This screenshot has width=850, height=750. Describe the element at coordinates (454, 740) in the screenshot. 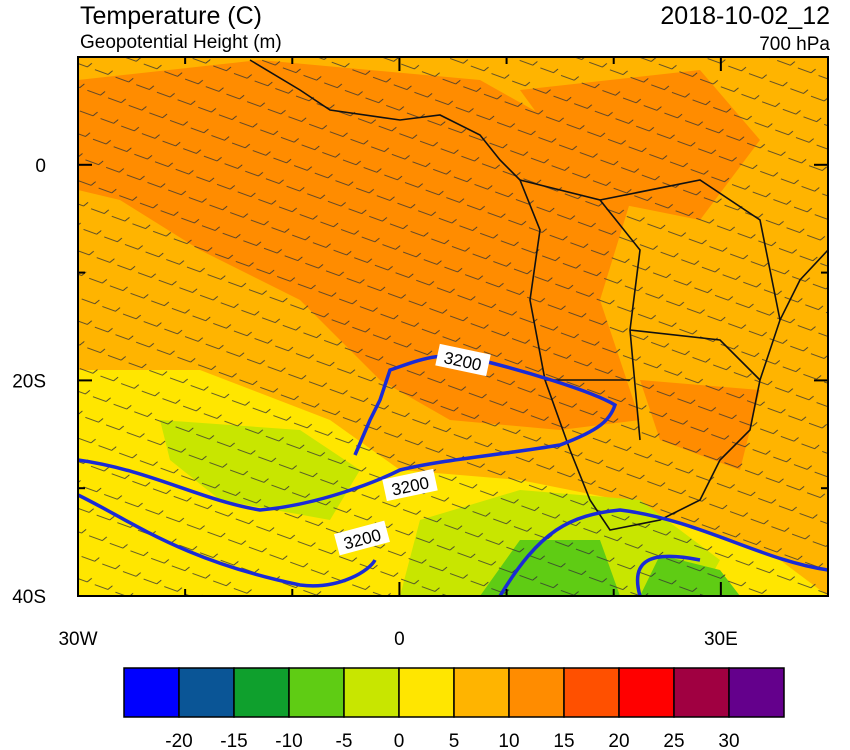

I see `colorbar-label: 5` at that location.